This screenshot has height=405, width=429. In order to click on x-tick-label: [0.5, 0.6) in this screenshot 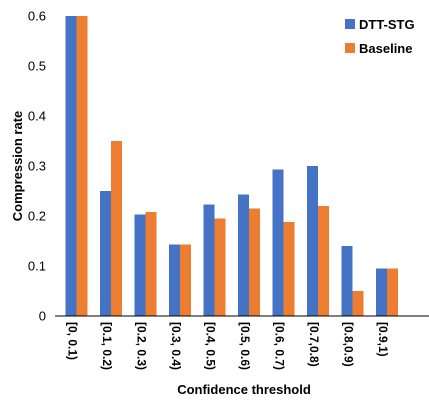, I will do `click(245, 346)`.